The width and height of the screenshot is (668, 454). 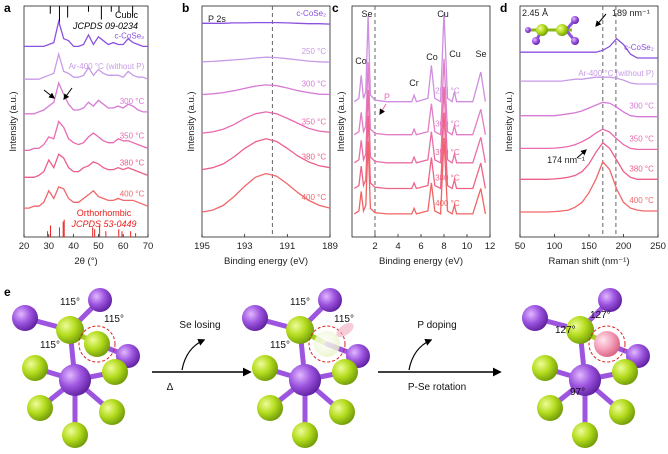 I want to click on leaving-trail, so click(x=345, y=330).